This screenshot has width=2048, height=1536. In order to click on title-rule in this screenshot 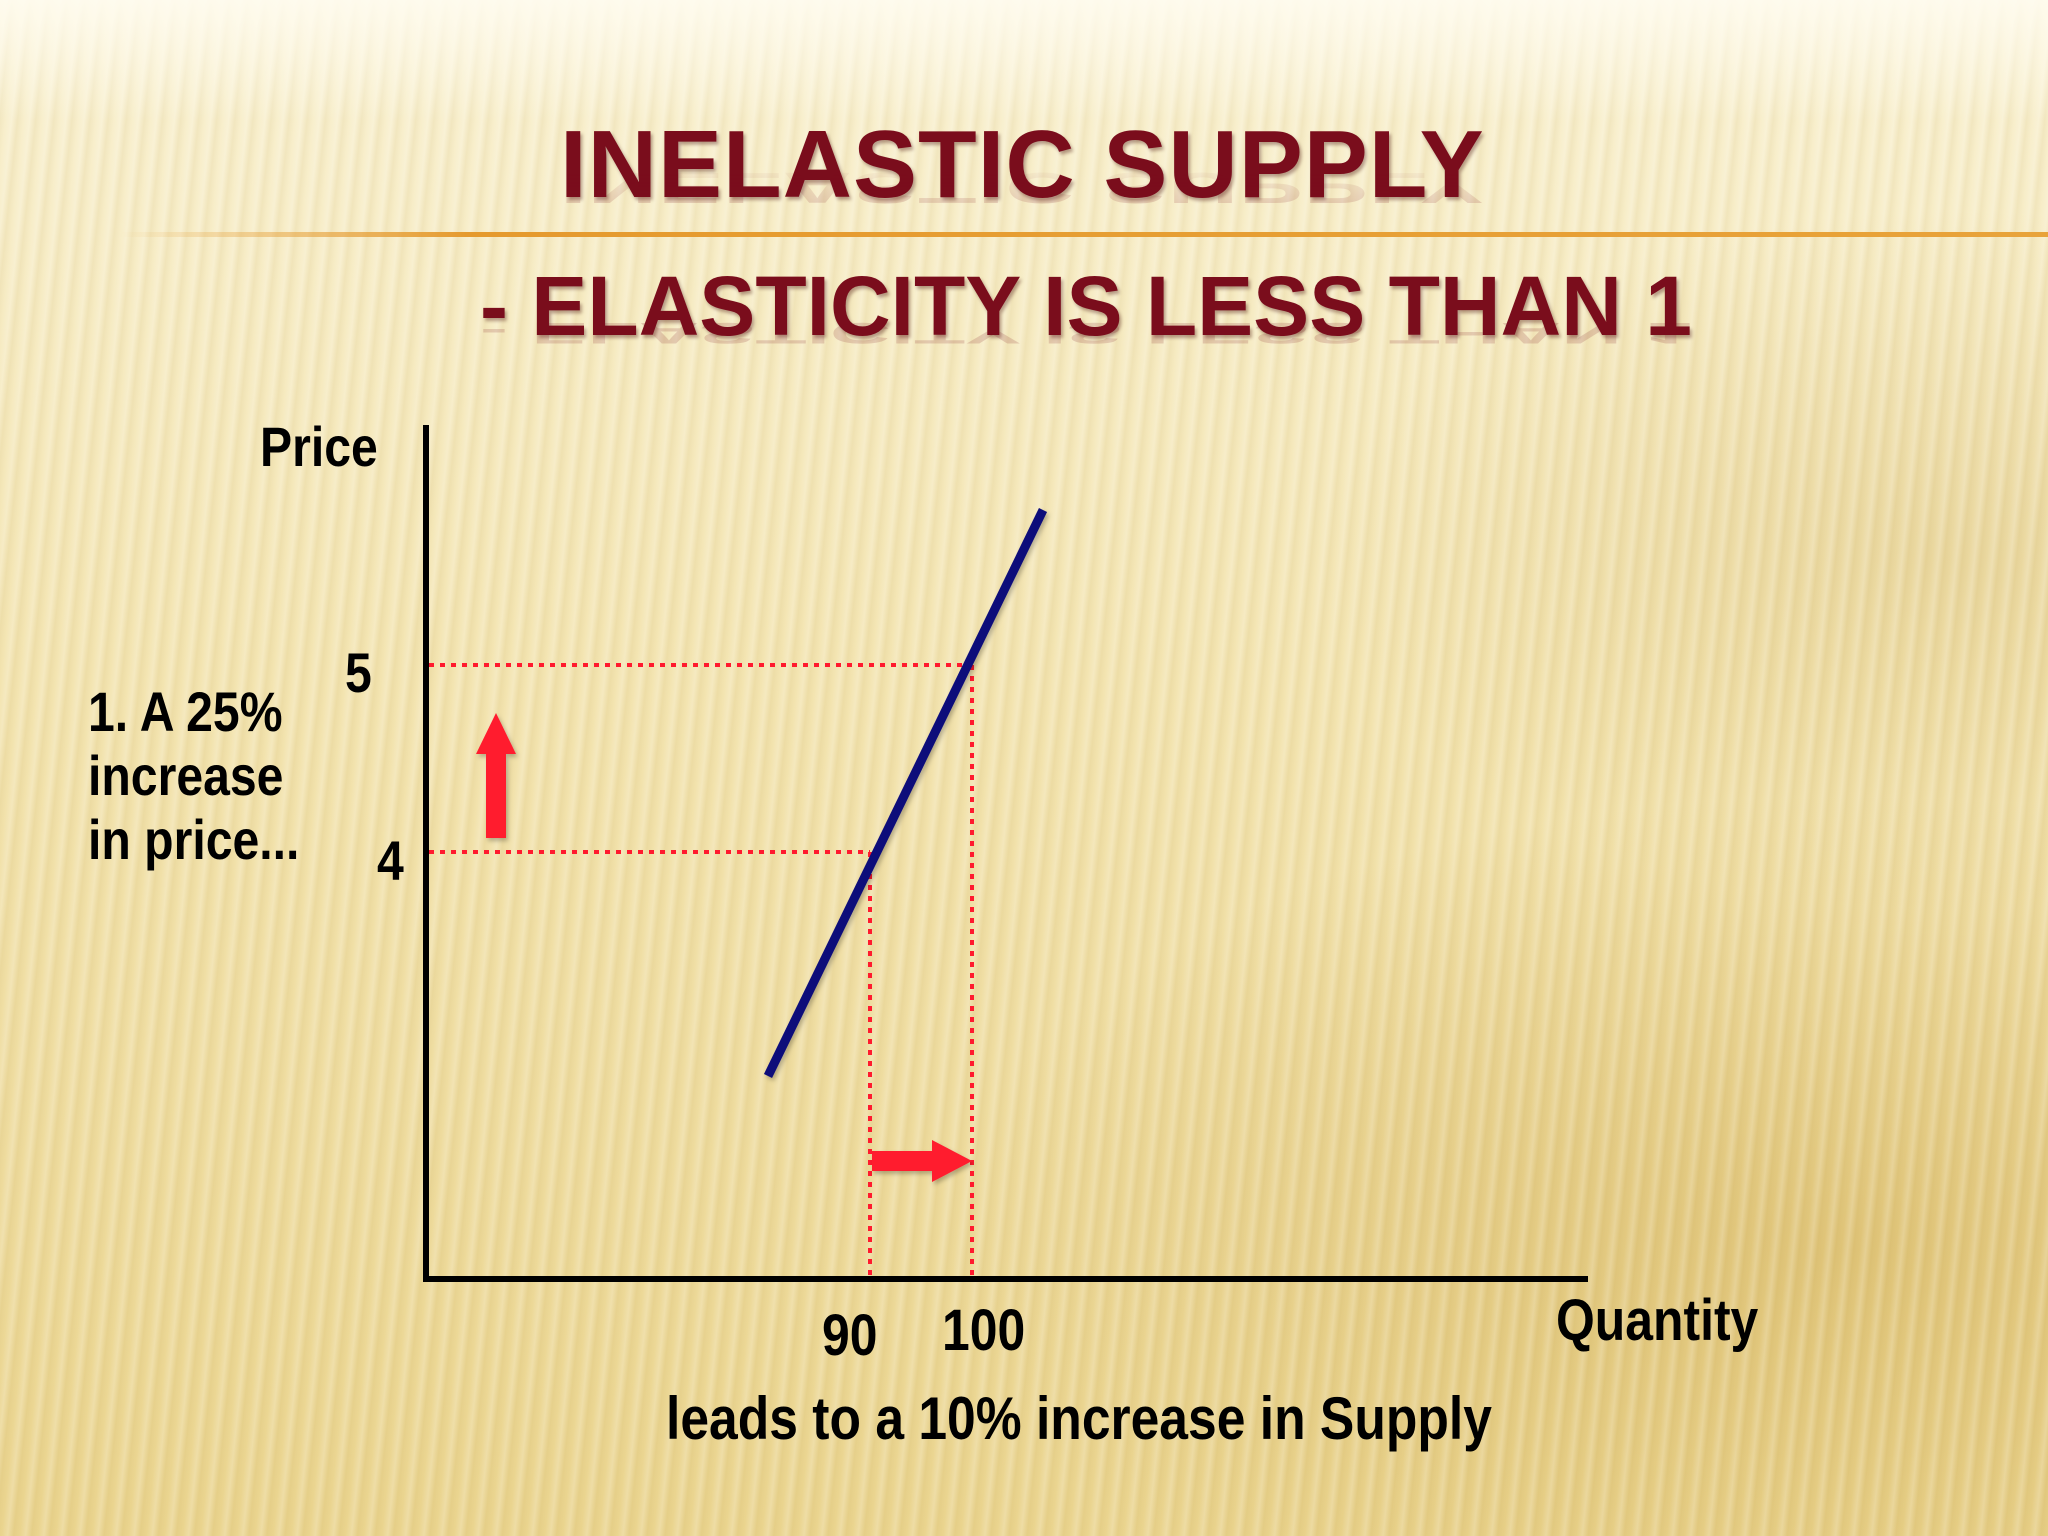, I will do `click(1084, 234)`.